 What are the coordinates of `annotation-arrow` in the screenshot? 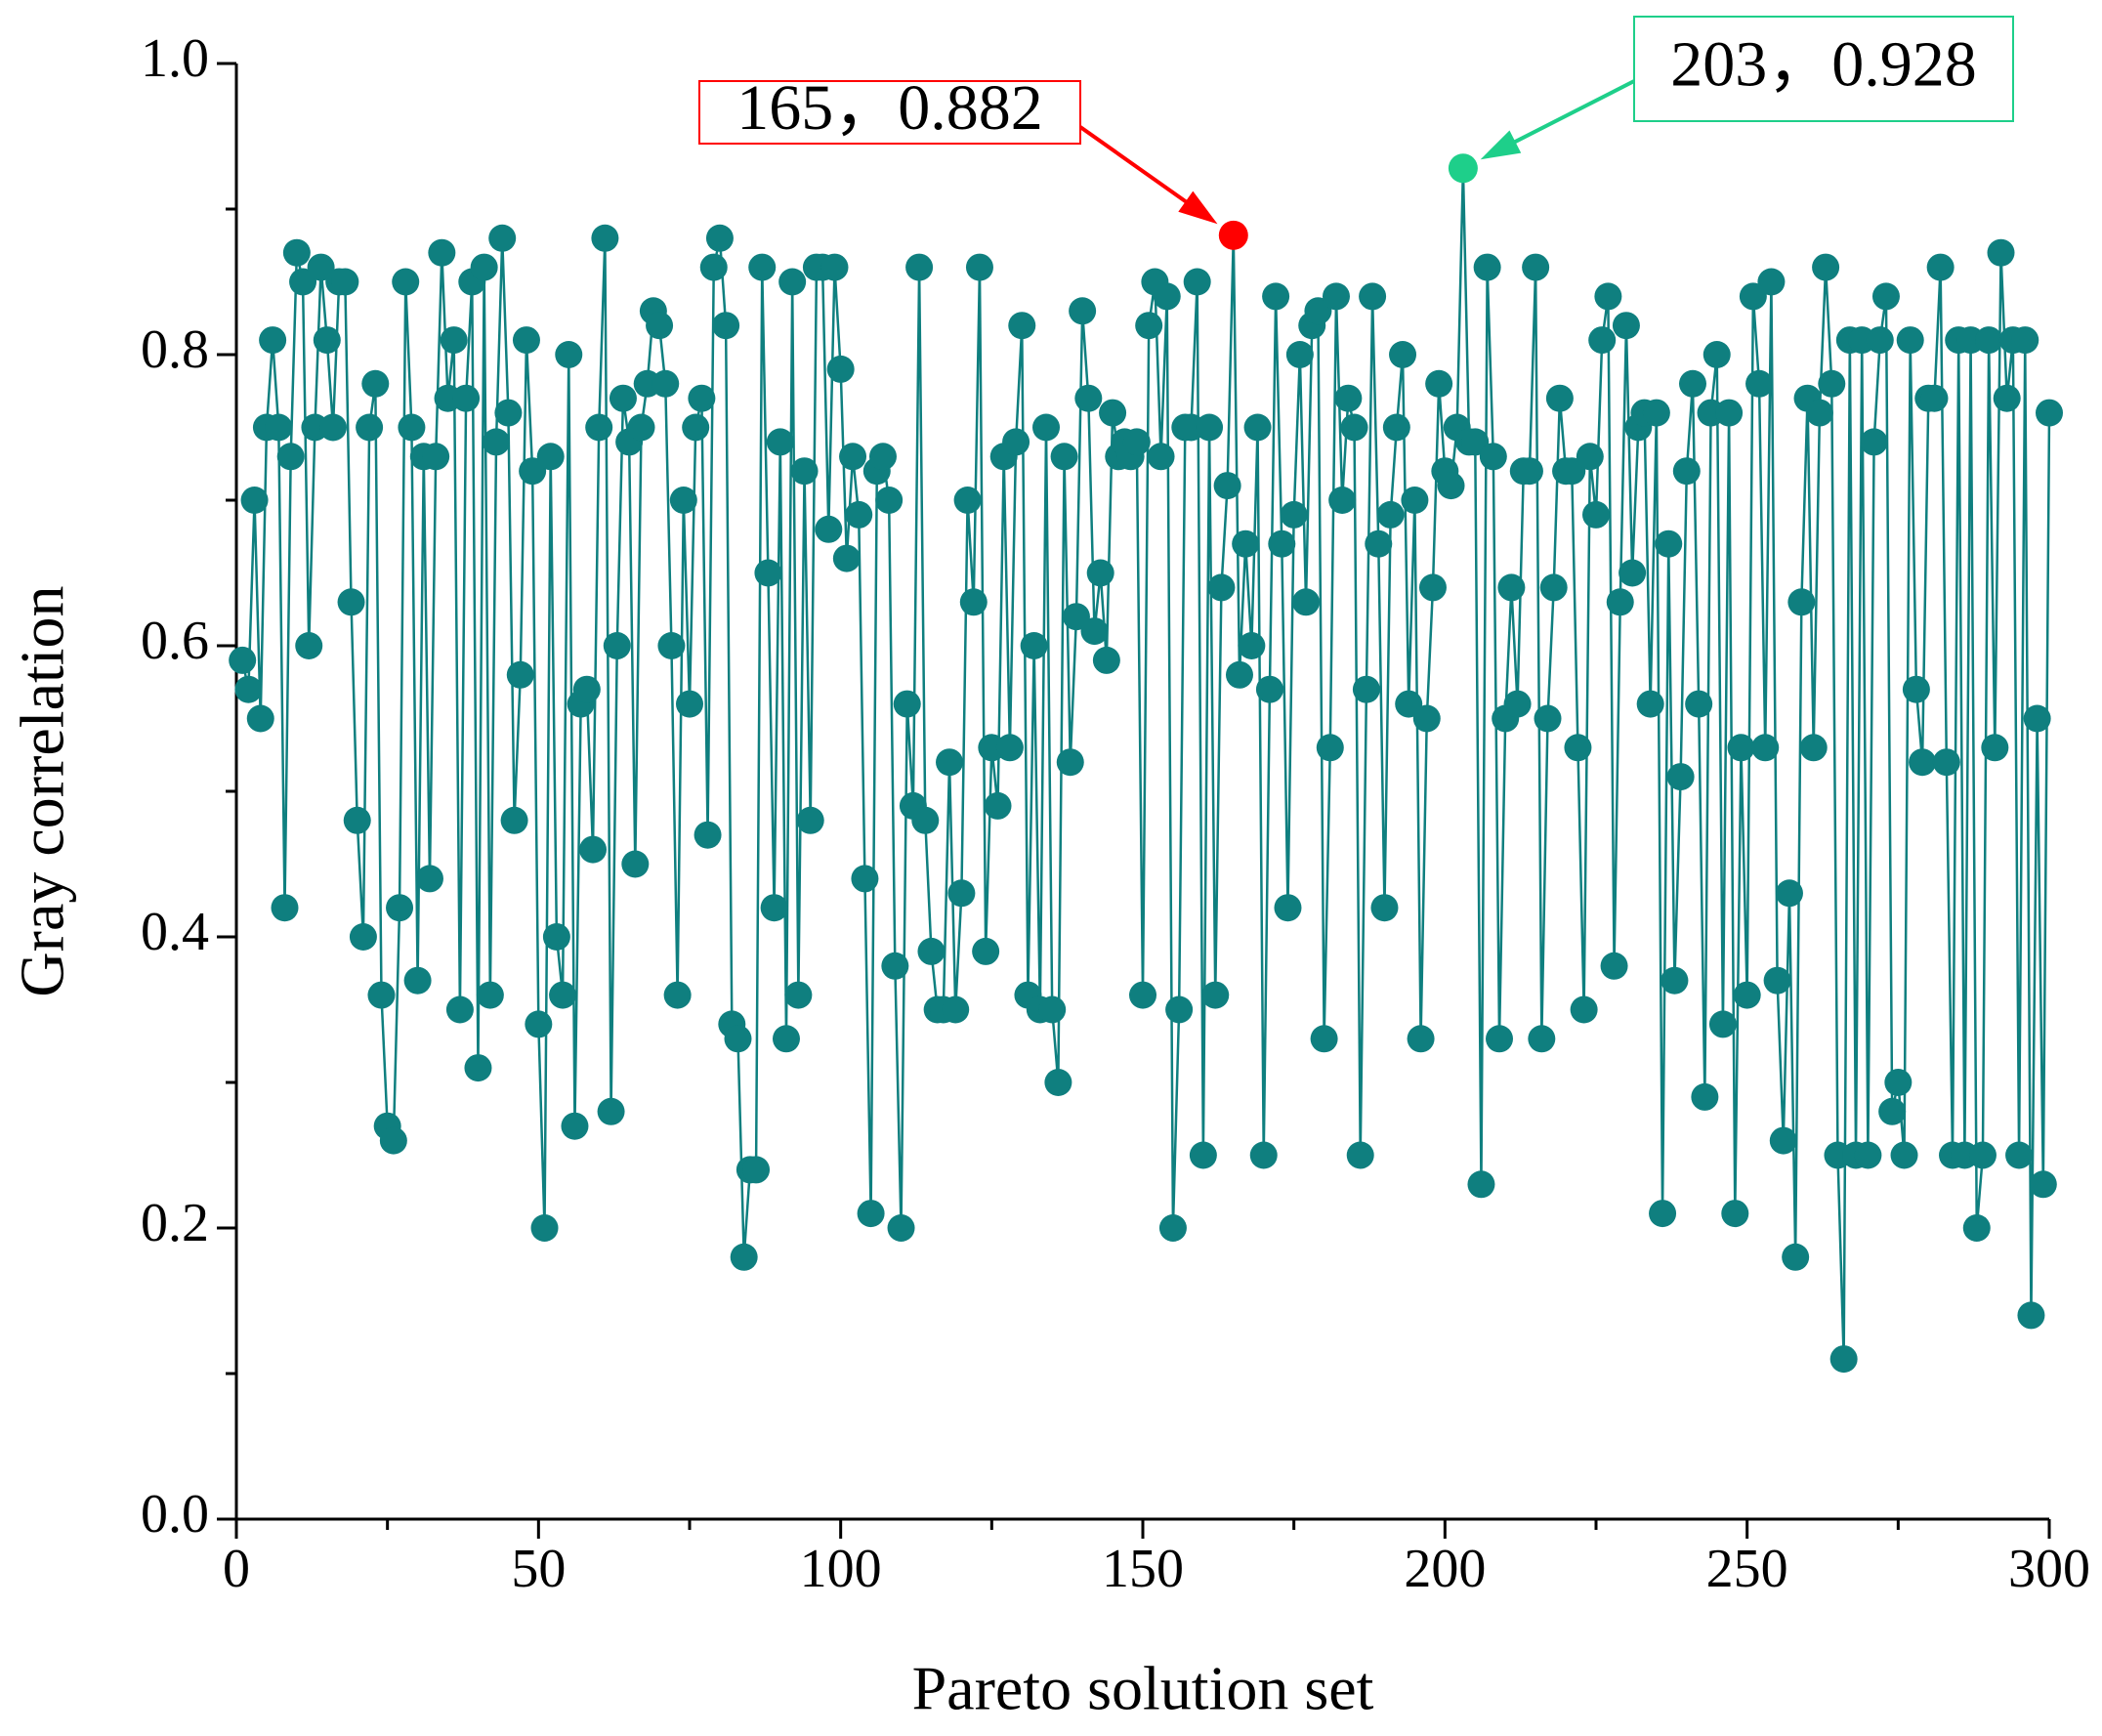 It's located at (1570, 113).